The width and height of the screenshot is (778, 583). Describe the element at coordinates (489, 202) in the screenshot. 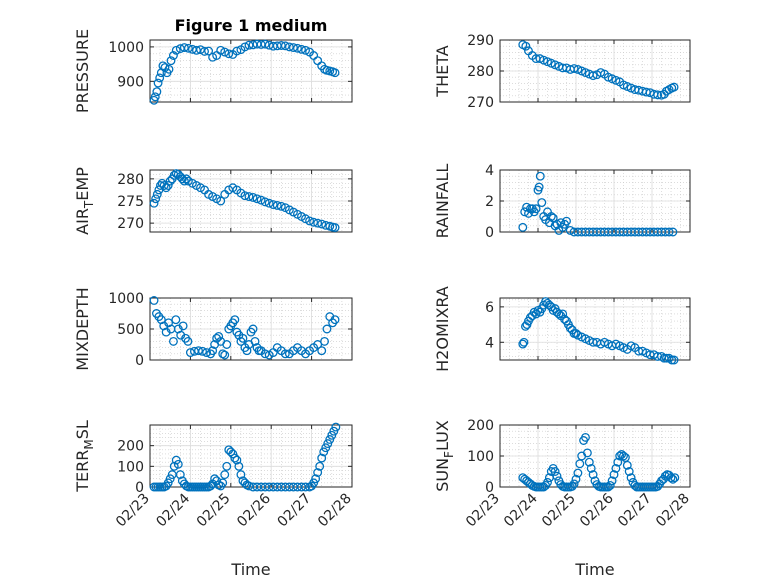

I see `y-tick-label: 2` at that location.